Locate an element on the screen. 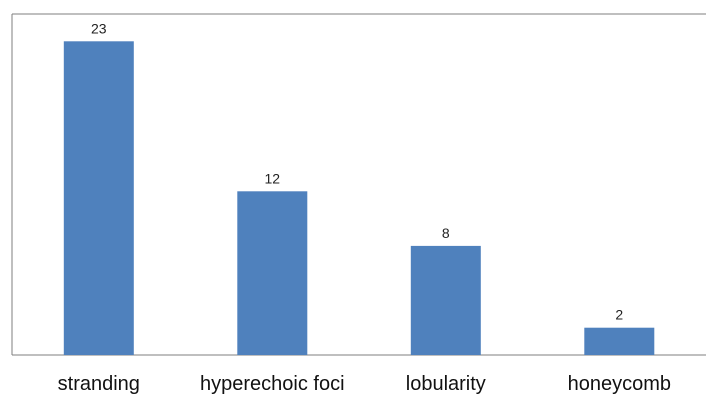 The width and height of the screenshot is (707, 403). data-label-hyperechoic-foci: 12 is located at coordinates (273, 178).